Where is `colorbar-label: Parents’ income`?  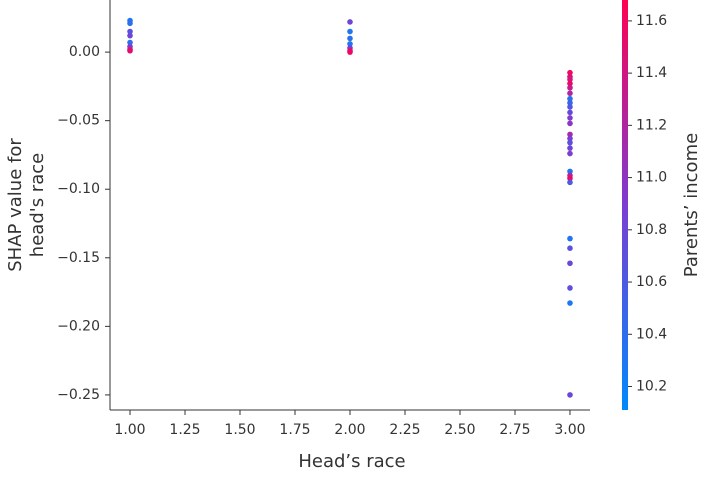
colorbar-label: Parents’ income is located at coordinates (691, 205).